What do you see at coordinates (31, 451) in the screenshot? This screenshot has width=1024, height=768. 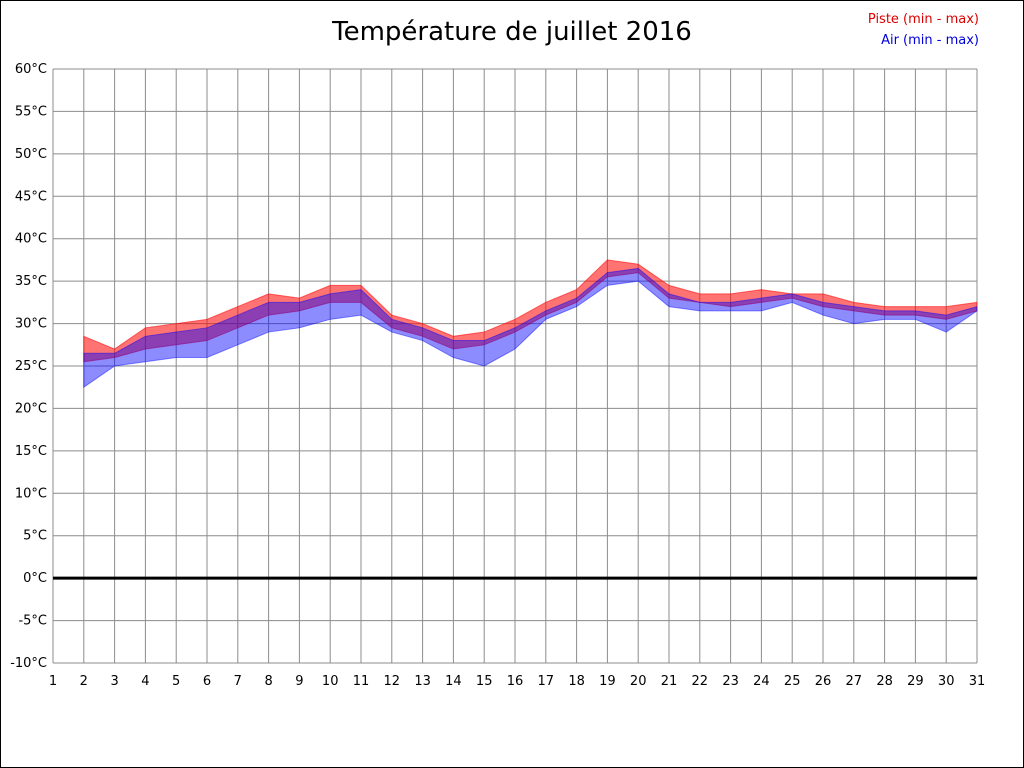 I see `y-tick-label: 15°C` at bounding box center [31, 451].